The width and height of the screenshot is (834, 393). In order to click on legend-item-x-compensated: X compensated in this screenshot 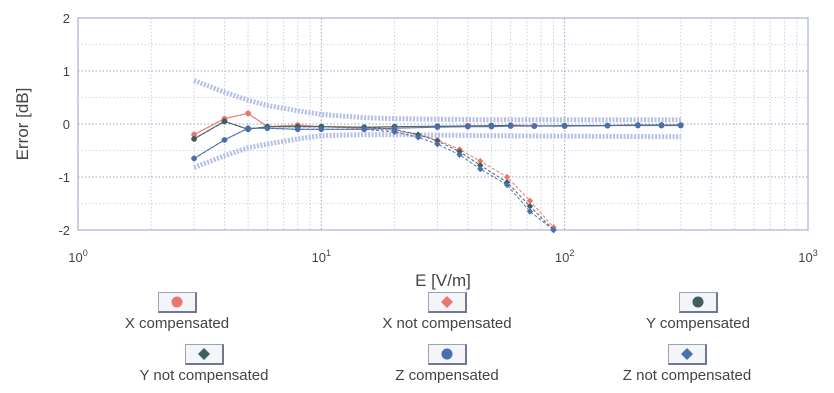, I will do `click(177, 312)`.